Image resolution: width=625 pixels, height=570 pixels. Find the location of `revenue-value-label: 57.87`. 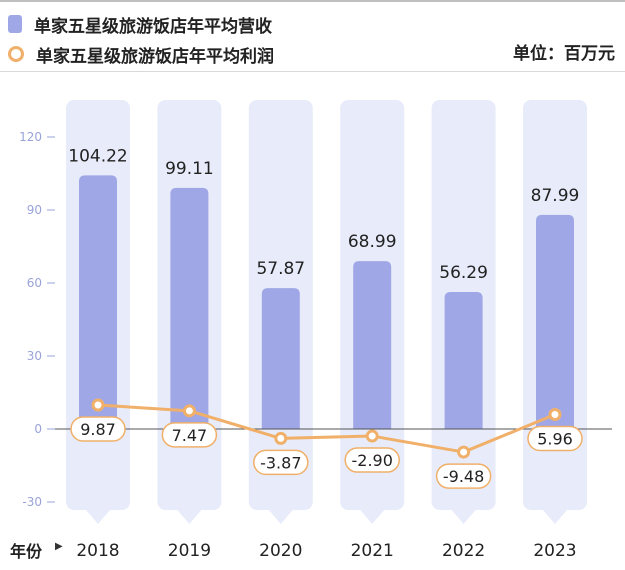

revenue-value-label: 57.87 is located at coordinates (280, 269).